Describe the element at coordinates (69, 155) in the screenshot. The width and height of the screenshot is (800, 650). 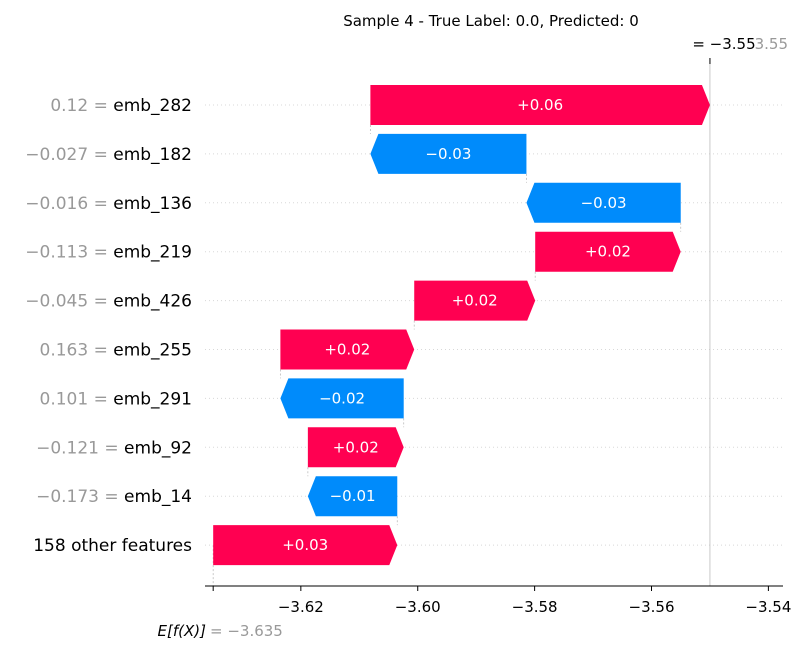
I see `feature-value: −0.027 =` at that location.